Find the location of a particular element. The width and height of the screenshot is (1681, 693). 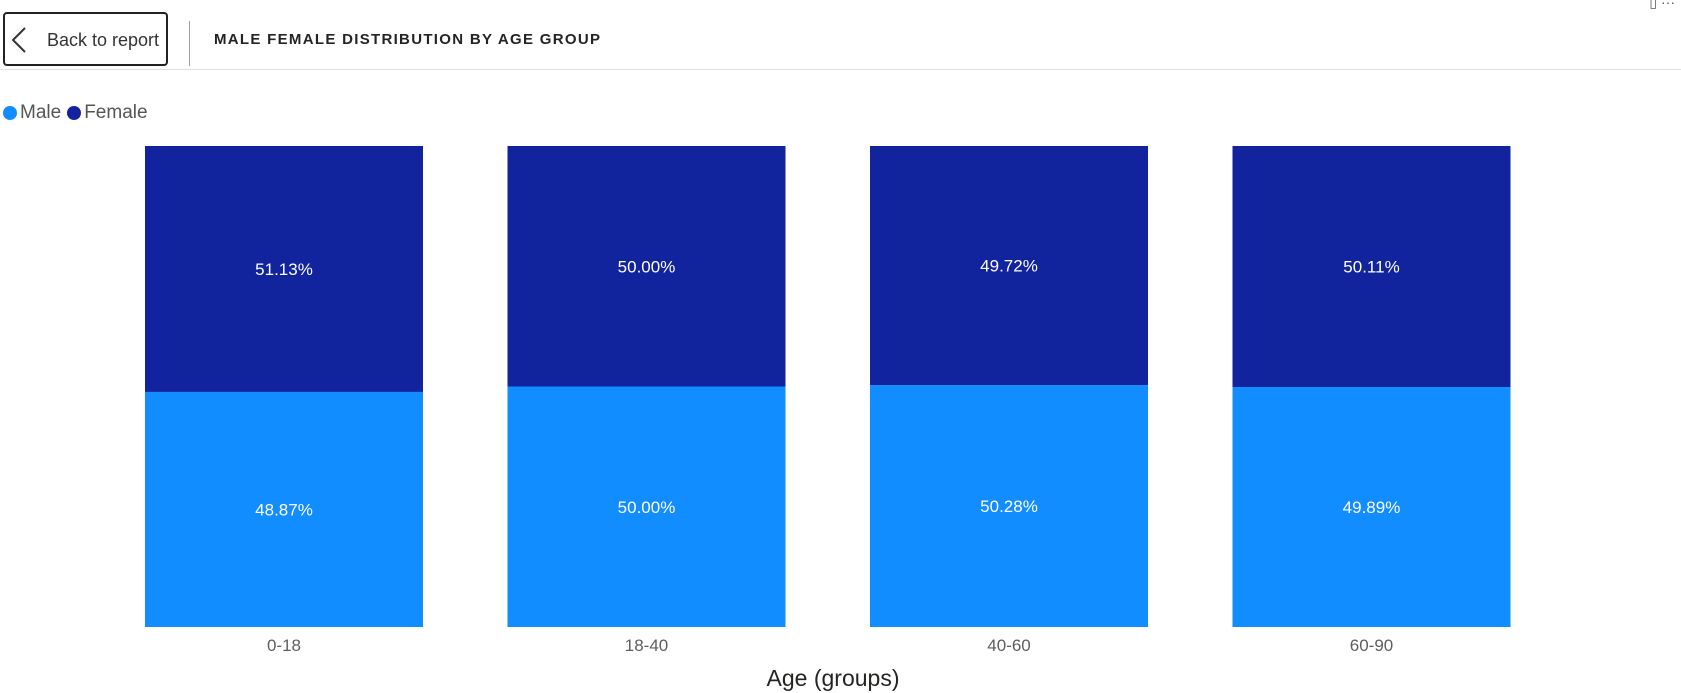

legend-item-male: Male is located at coordinates (32, 113).